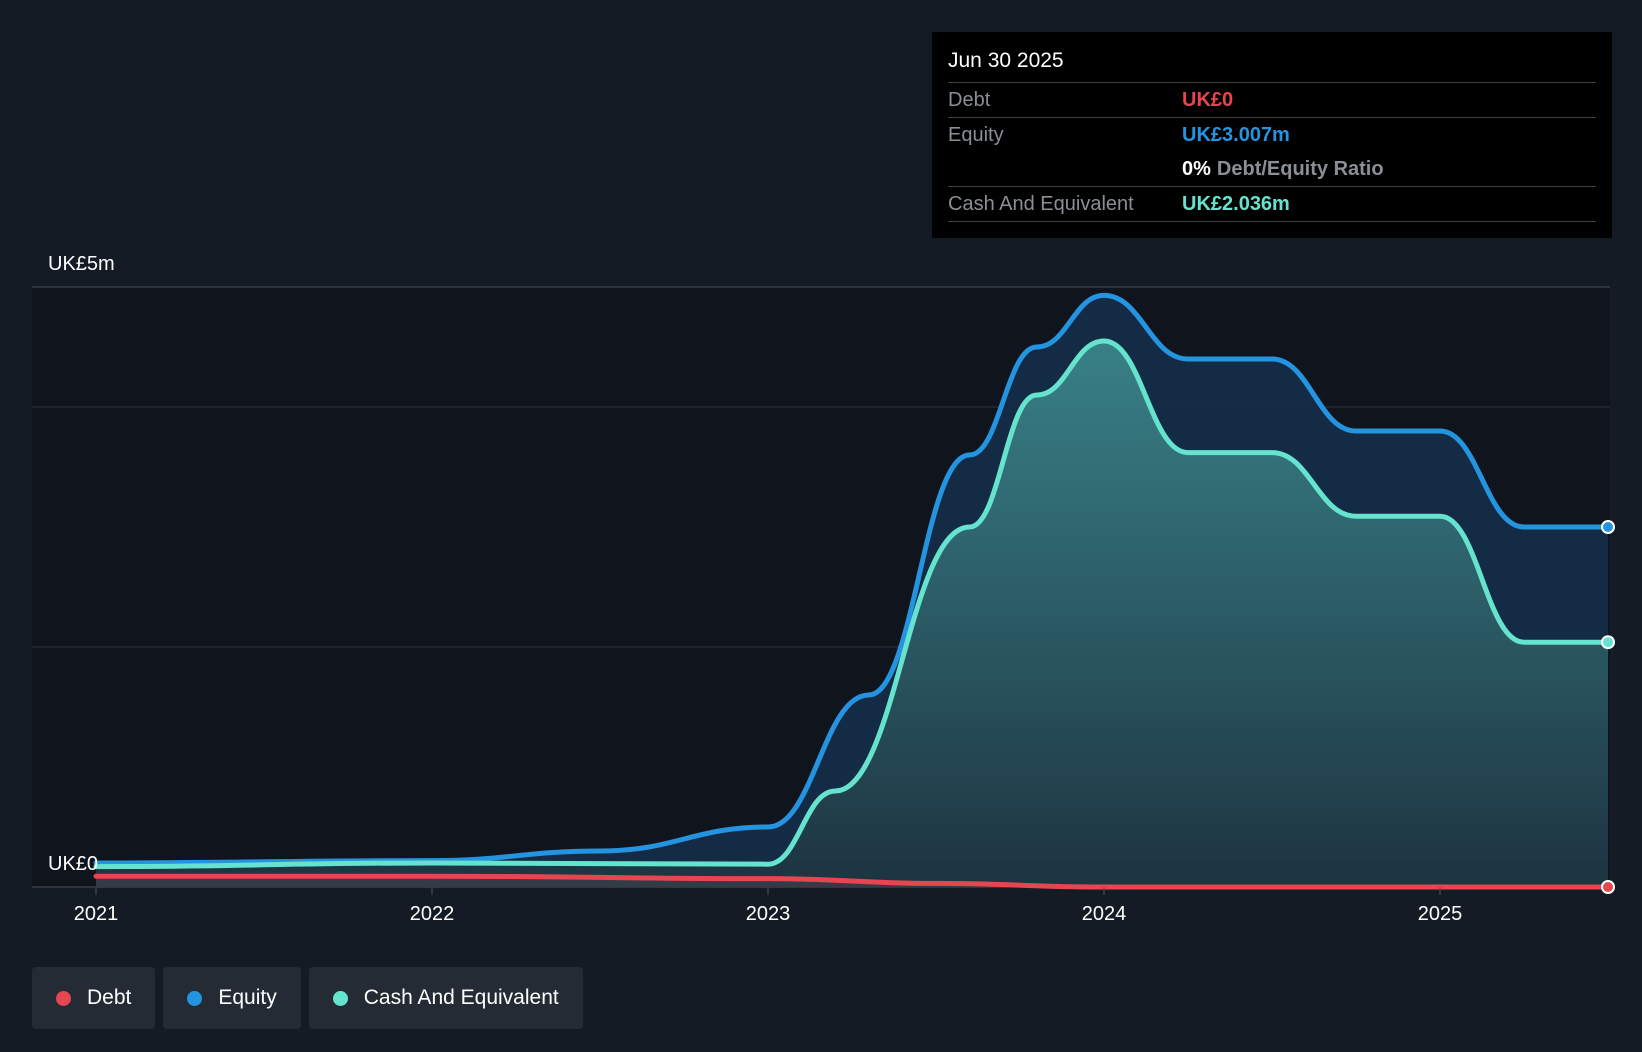 This screenshot has height=1052, width=1642. What do you see at coordinates (1236, 134) in the screenshot?
I see `tooltip-equity-value: UK£3.007m` at bounding box center [1236, 134].